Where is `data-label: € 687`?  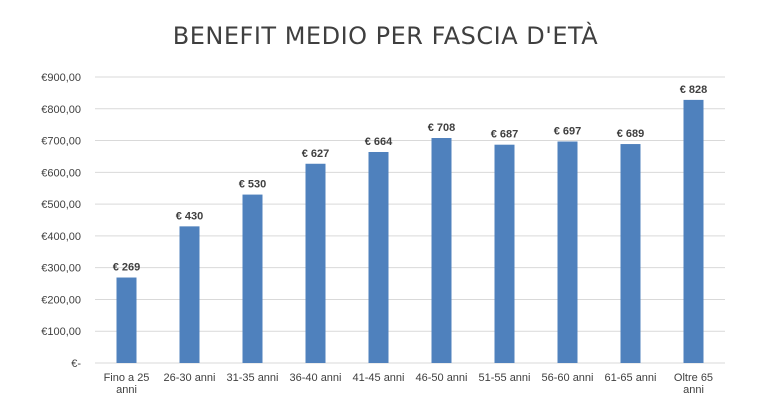
data-label: € 687 is located at coordinates (505, 135).